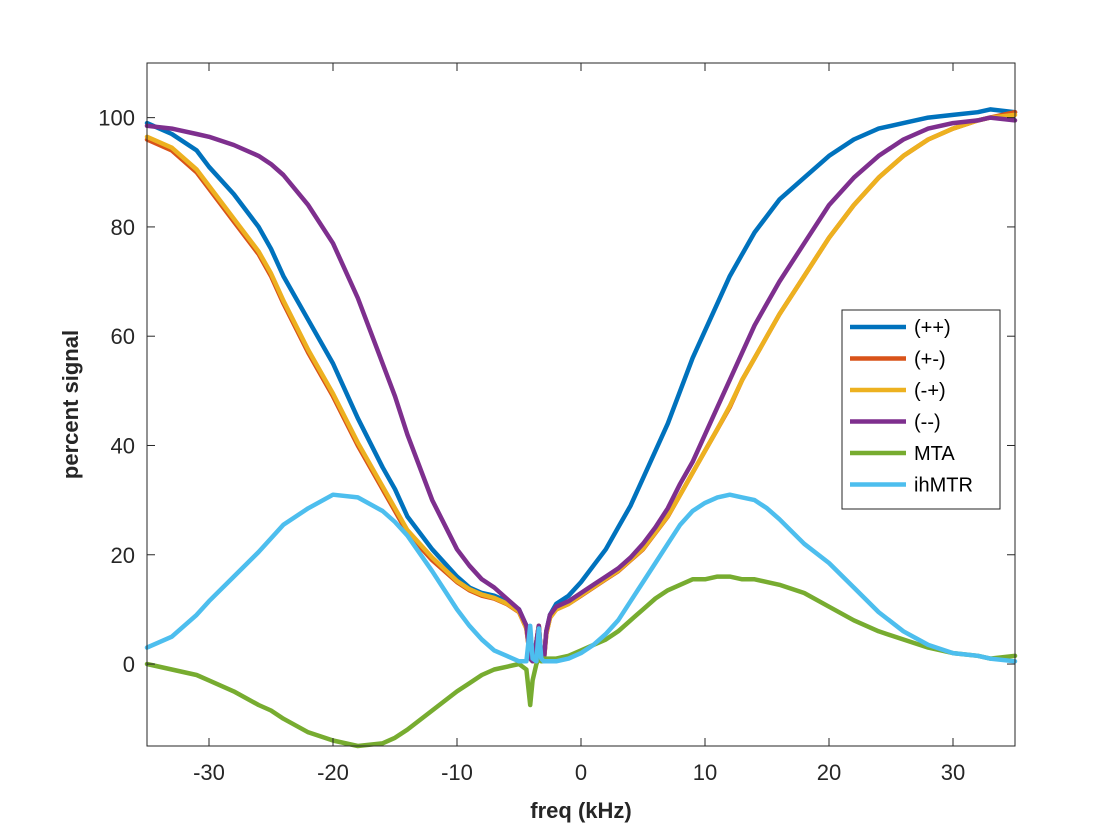  I want to click on x-tick-label: -20, so click(333, 772).